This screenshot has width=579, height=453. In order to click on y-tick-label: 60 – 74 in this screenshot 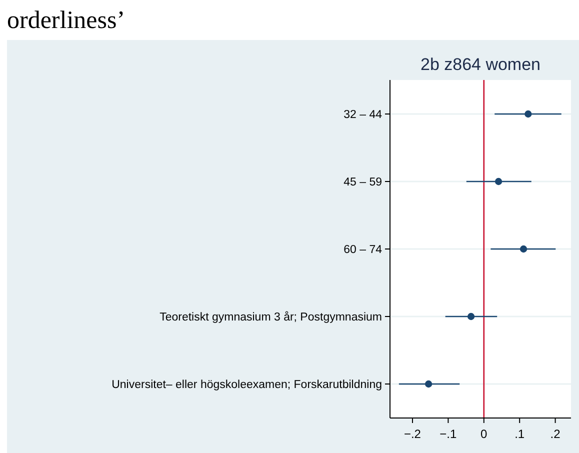, I will do `click(363, 250)`.